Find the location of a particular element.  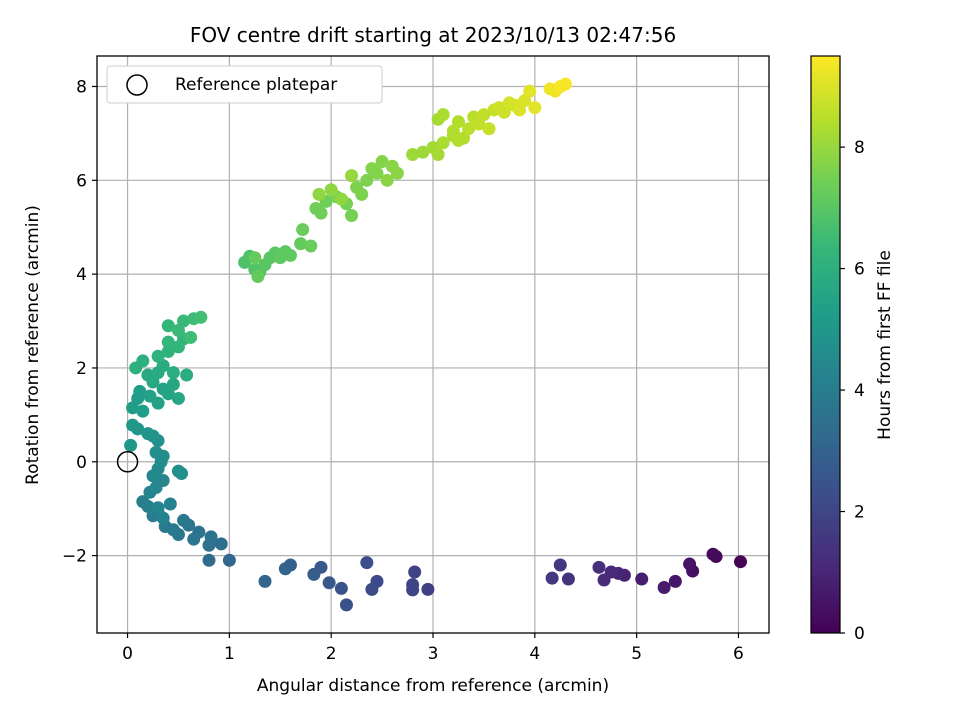

y-tick-label: 8 is located at coordinates (81, 87).